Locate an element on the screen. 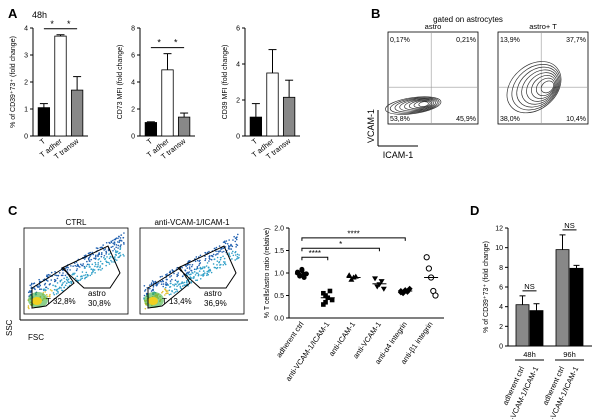 Image resolution: width=600 pixels, height=419 pixels. y-tick-label: 4 is located at coordinates (26, 29).